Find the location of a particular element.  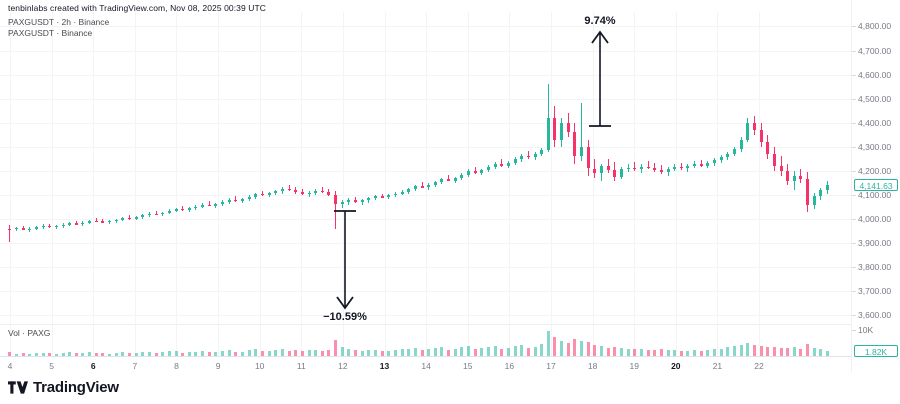

time-tick-label: 16 is located at coordinates (509, 366).